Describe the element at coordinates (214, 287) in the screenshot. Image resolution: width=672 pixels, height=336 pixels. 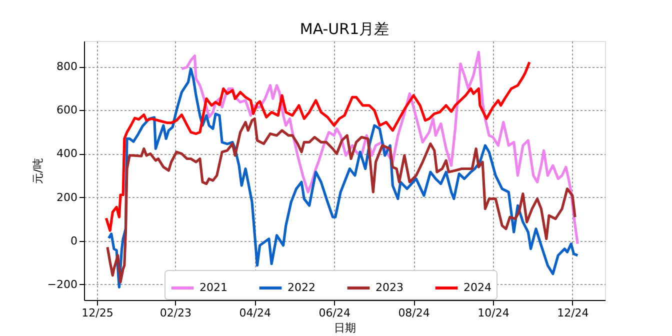
I see `legend-label: 2021` at that location.